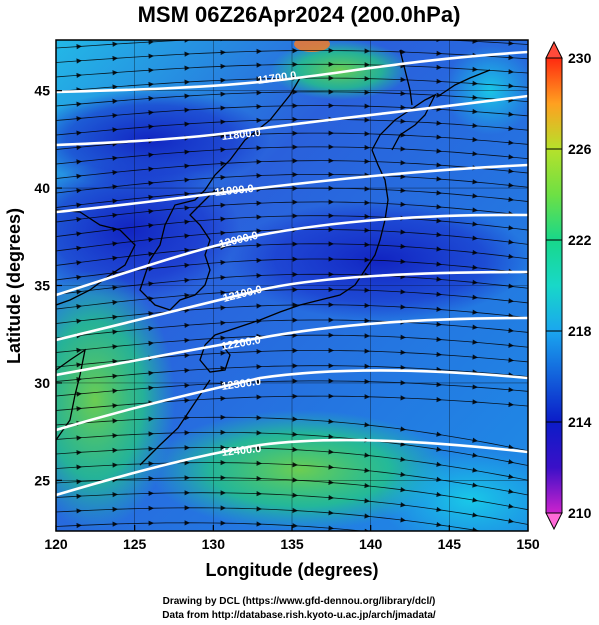 The height and width of the screenshot is (625, 599). I want to click on warm-area-north, so click(340, 70).